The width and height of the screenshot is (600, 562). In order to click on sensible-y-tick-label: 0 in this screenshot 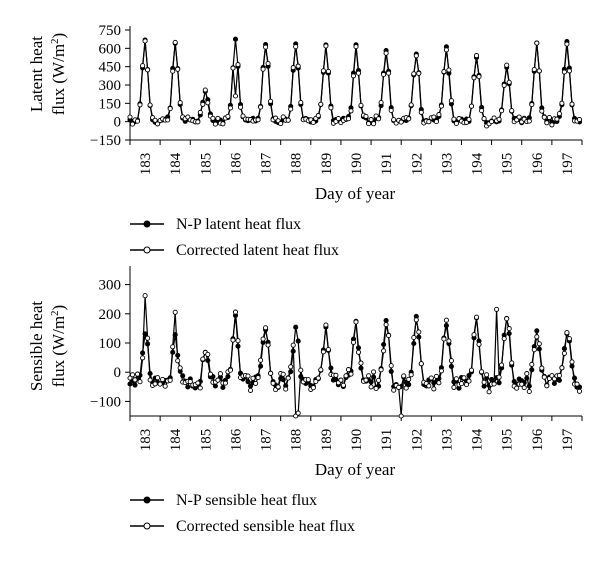, I will do `click(118, 373)`.